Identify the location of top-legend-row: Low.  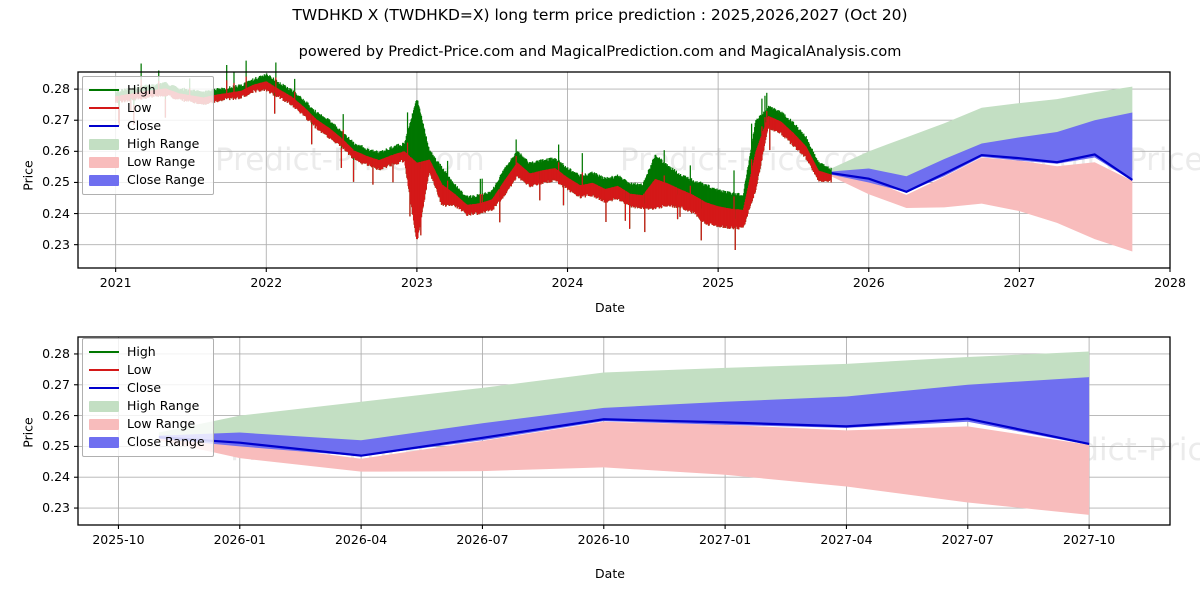
(147, 108).